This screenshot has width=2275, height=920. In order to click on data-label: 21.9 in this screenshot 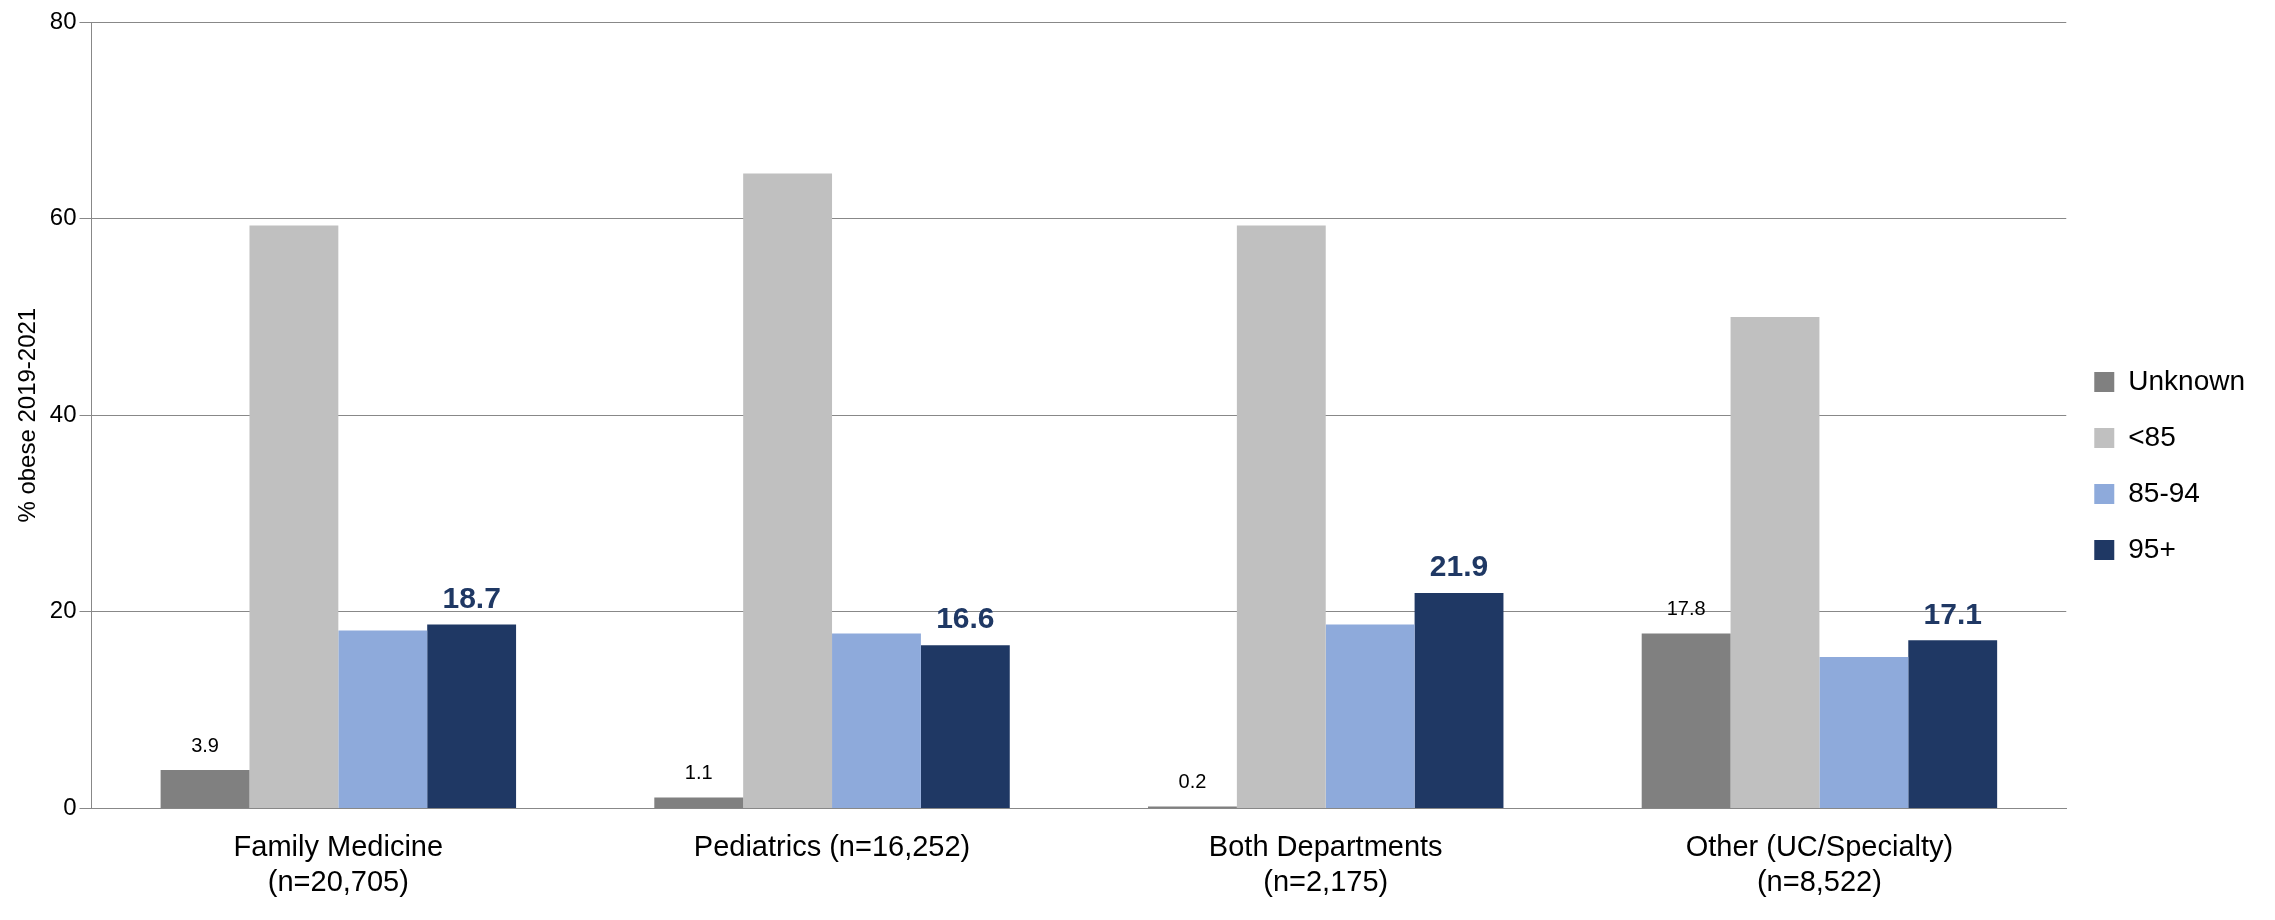, I will do `click(1459, 566)`.